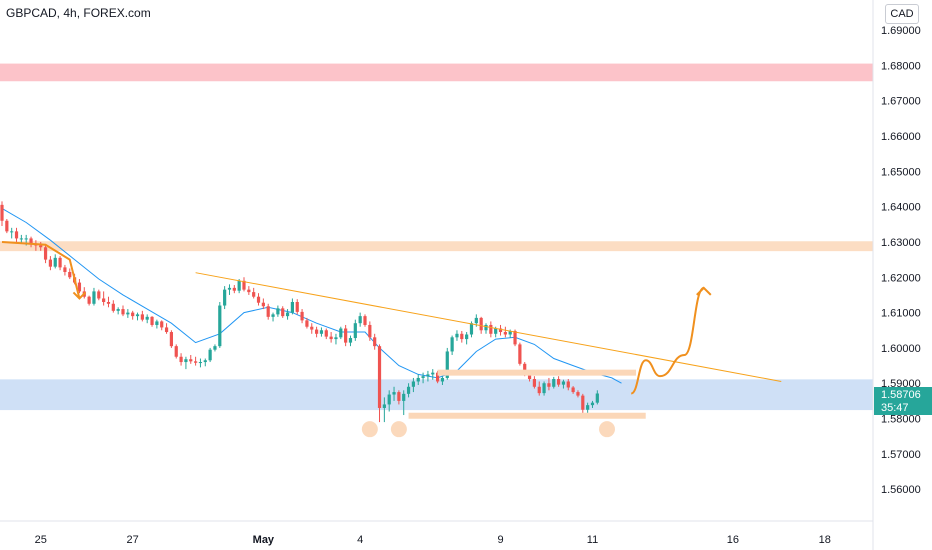 This screenshot has height=550, width=932. What do you see at coordinates (360, 540) in the screenshot?
I see `x-tick-label: 4` at bounding box center [360, 540].